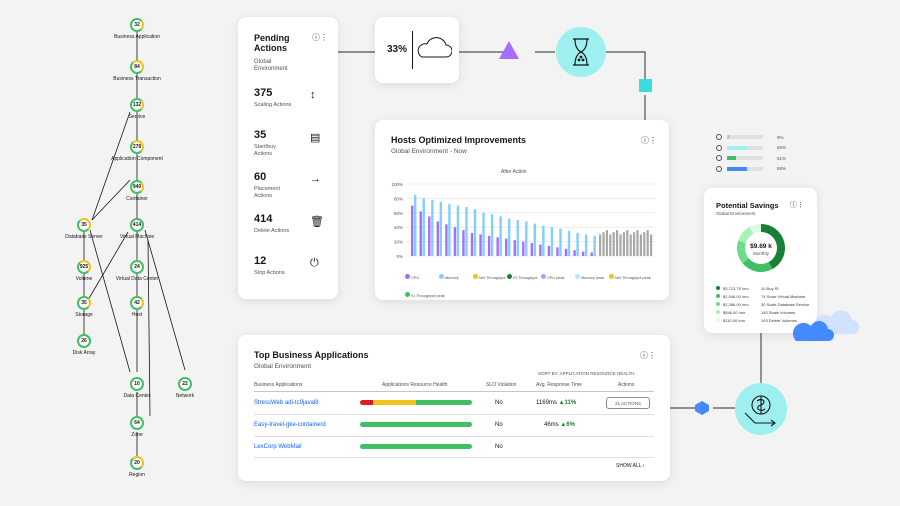  What do you see at coordinates (137, 67) in the screenshot?
I see `topology-node: 84` at bounding box center [137, 67].